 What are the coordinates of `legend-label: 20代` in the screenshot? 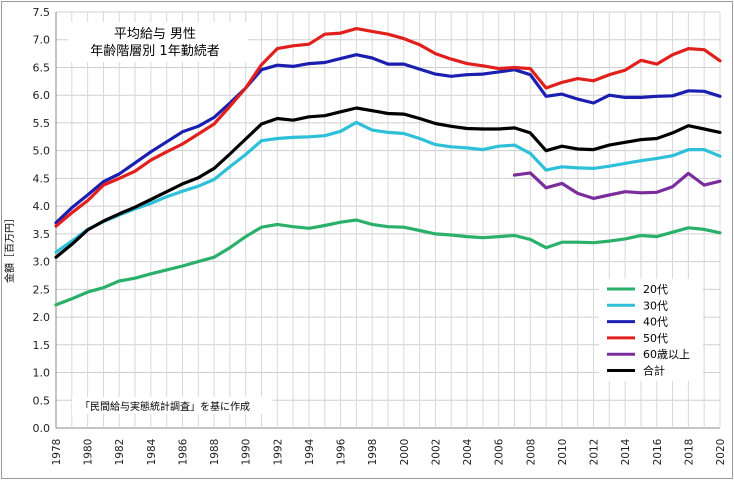 It's located at (655, 289).